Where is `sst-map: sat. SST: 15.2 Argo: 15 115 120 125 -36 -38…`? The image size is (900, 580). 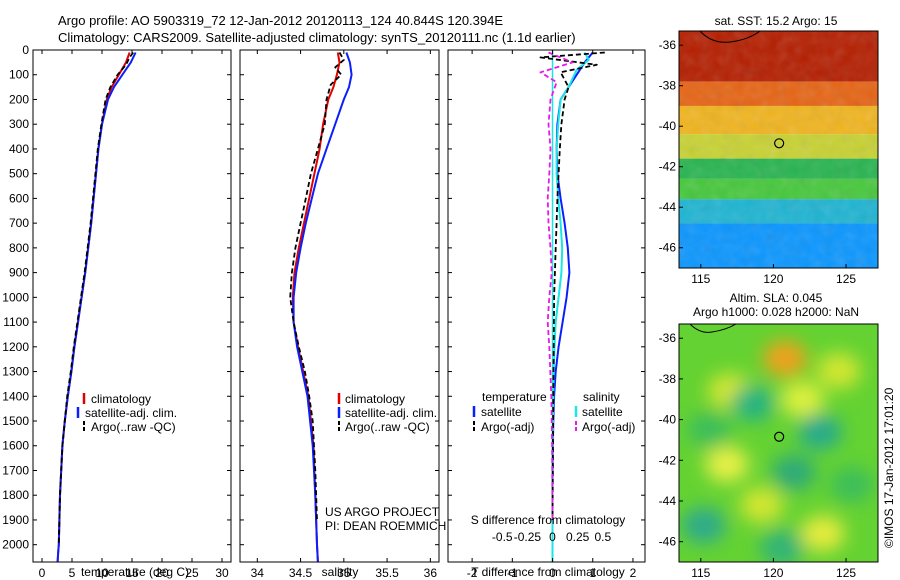
sst-map: sat. SST: 15.2 Argo: 15 115 120 125 -36 -38… is located at coordinates (769, 150).